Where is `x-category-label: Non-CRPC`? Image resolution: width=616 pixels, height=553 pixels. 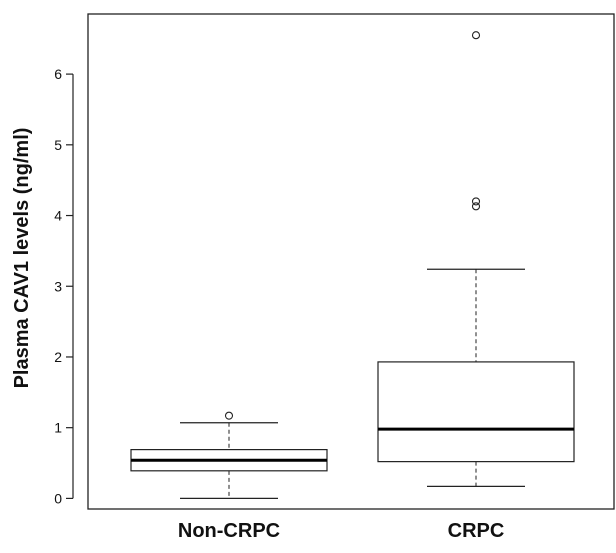
x-category-label: Non-CRPC is located at coordinates (229, 531).